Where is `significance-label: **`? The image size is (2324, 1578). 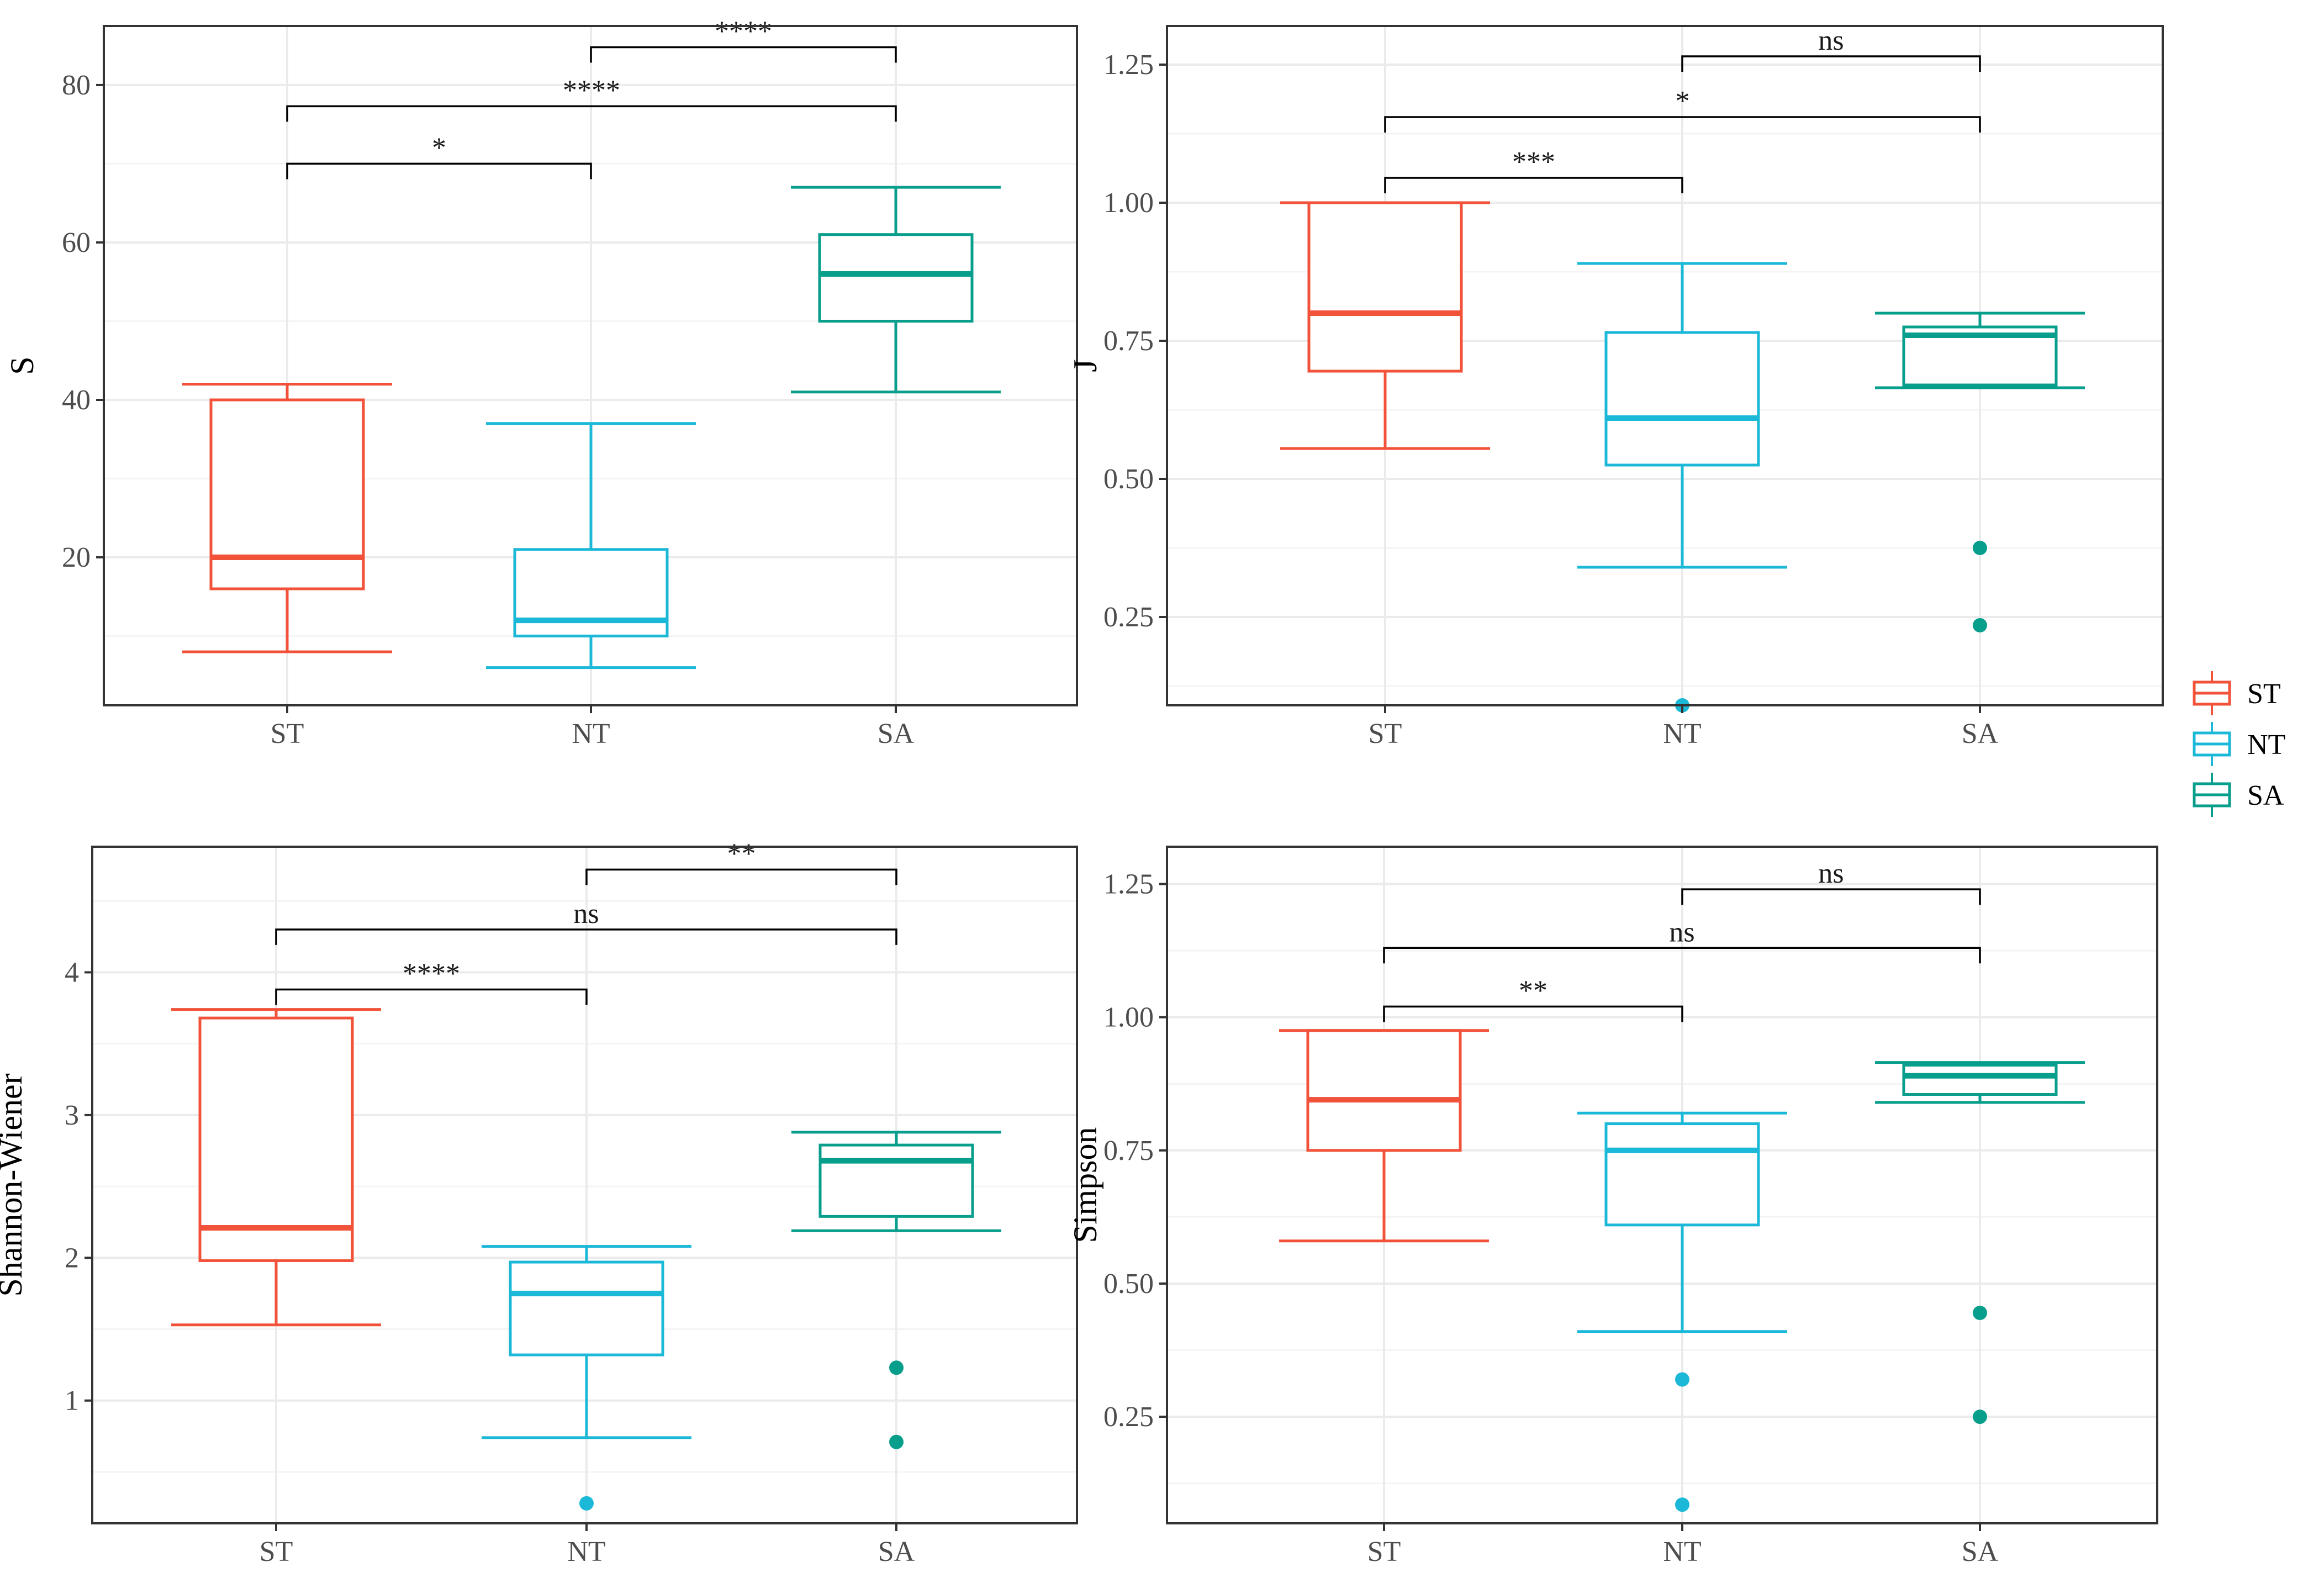
significance-label: ** is located at coordinates (741, 853).